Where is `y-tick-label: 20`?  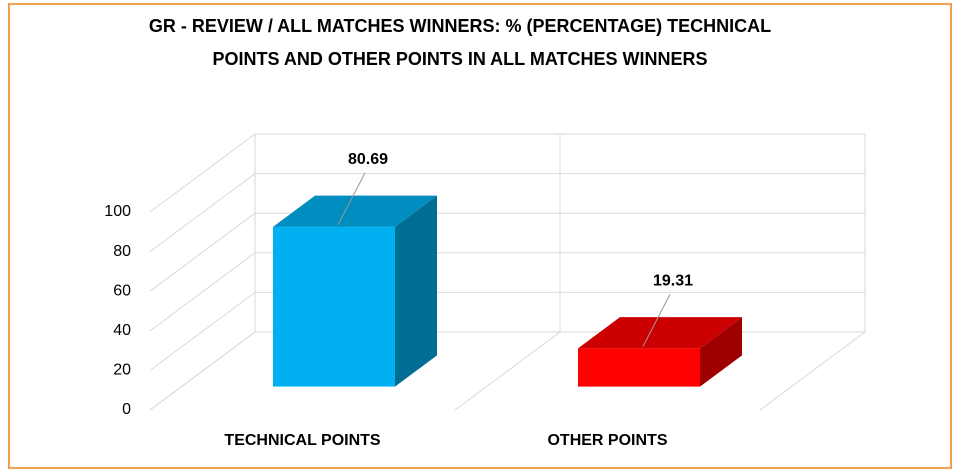 y-tick-label: 20 is located at coordinates (122, 370).